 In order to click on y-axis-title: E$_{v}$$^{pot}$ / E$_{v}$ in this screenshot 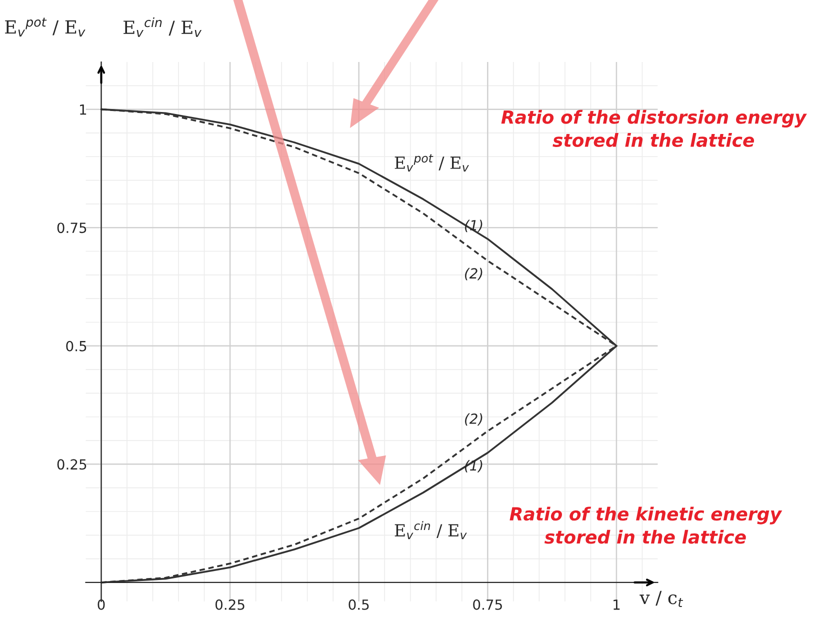, I will do `click(45, 27)`.